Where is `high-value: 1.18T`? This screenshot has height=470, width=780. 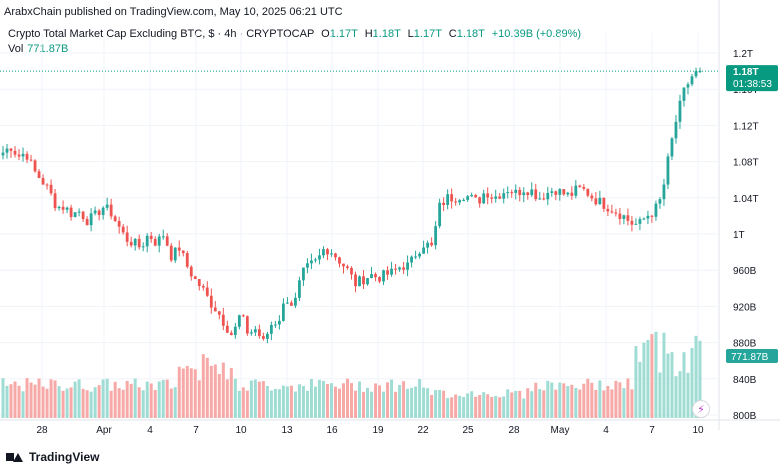 high-value: 1.18T is located at coordinates (386, 34).